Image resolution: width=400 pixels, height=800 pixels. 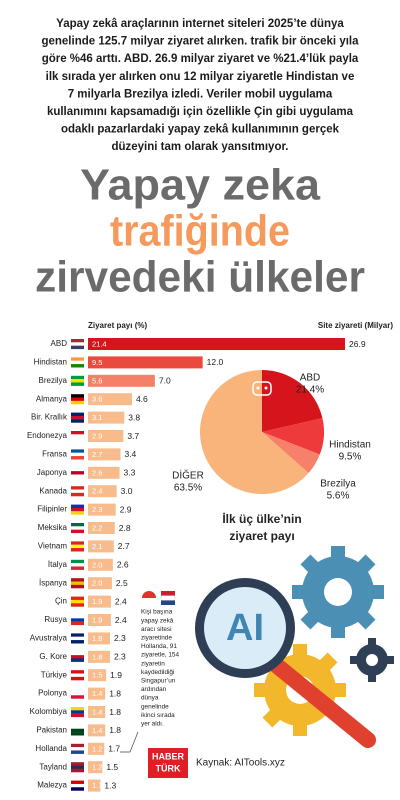 I want to click on intro-line: düzeyini tam olarak yansıtmıyor., so click(x=199, y=147).